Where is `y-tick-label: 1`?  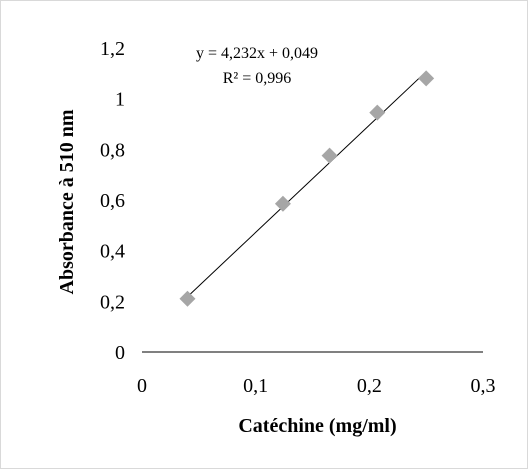
y-tick-label: 1 is located at coordinates (120, 100).